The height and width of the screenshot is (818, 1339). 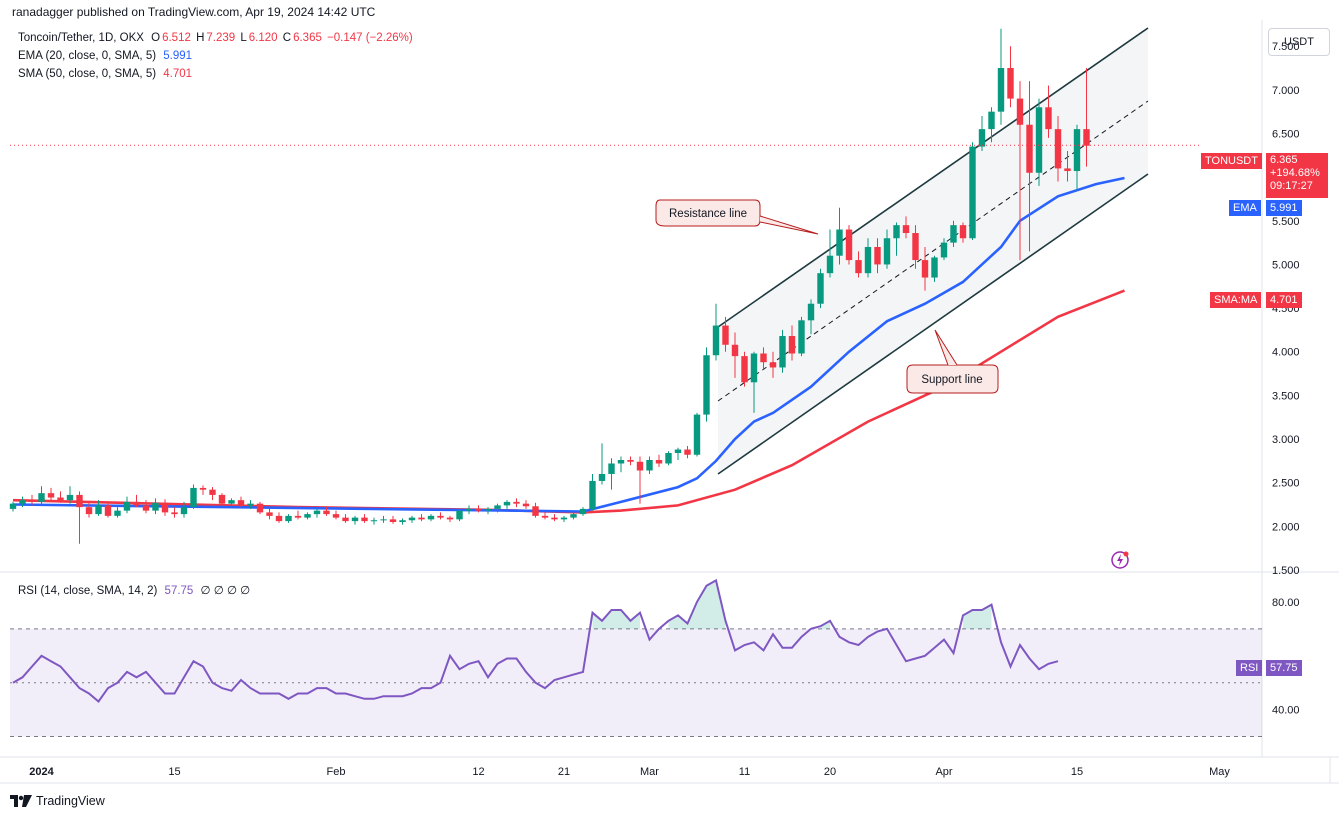 What do you see at coordinates (307, 38) in the screenshot?
I see `close-value: 6.365` at bounding box center [307, 38].